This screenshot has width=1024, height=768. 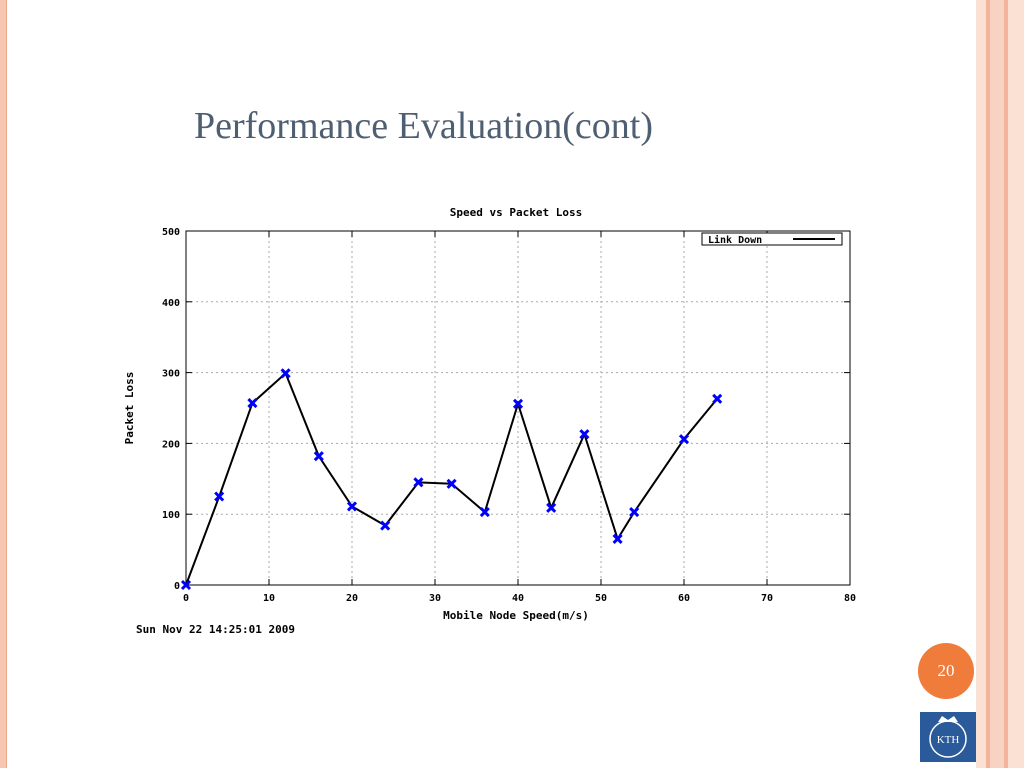 I want to click on y-tick-label: 100, so click(x=171, y=515).